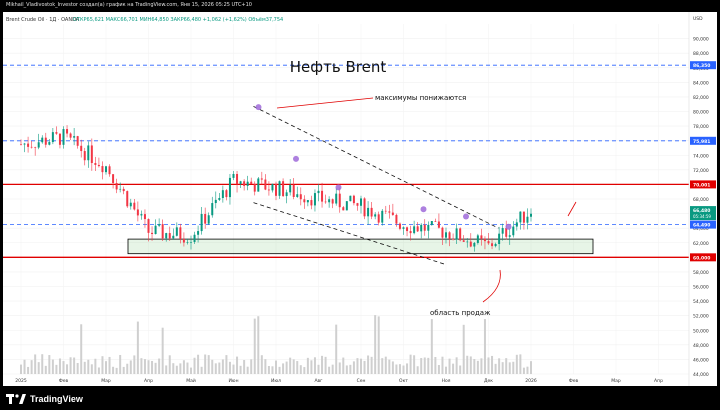  Describe the element at coordinates (701, 127) in the screenshot. I see `price-tick-label: 78,000` at that location.